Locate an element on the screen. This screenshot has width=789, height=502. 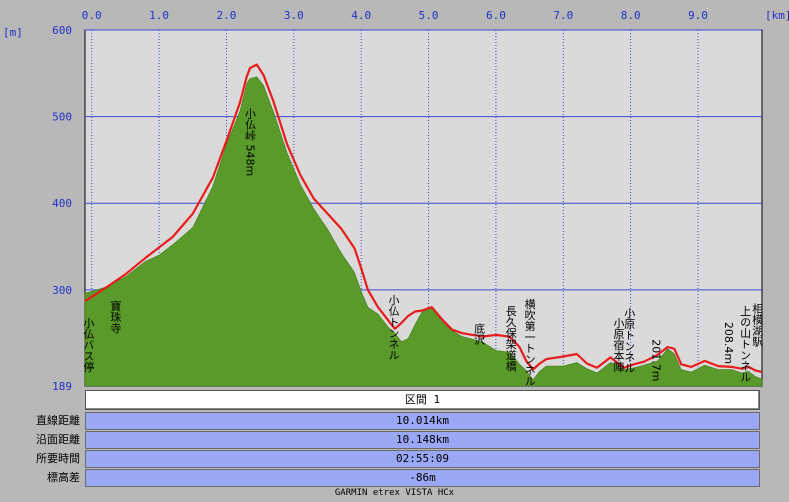
x-tick-label: 2.0 is located at coordinates (227, 15).